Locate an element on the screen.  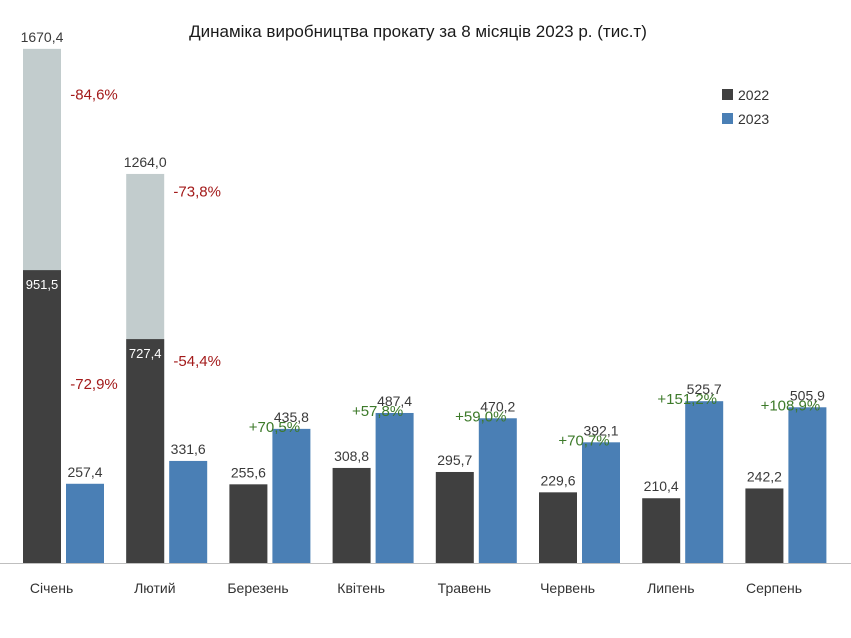
change-label: +108,9% is located at coordinates (791, 405).